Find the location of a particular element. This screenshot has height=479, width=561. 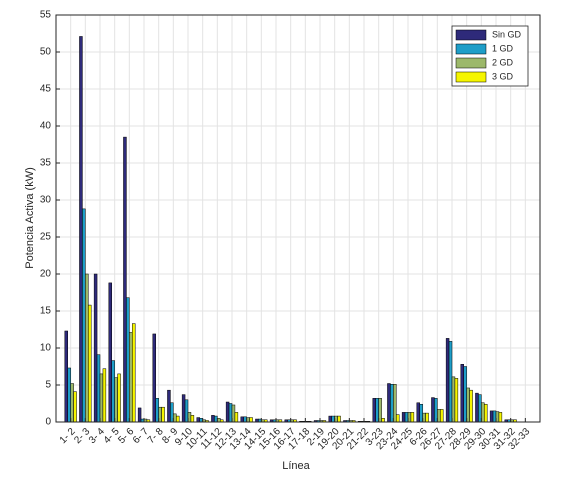

y-tick-label: 25 is located at coordinates (46, 237).